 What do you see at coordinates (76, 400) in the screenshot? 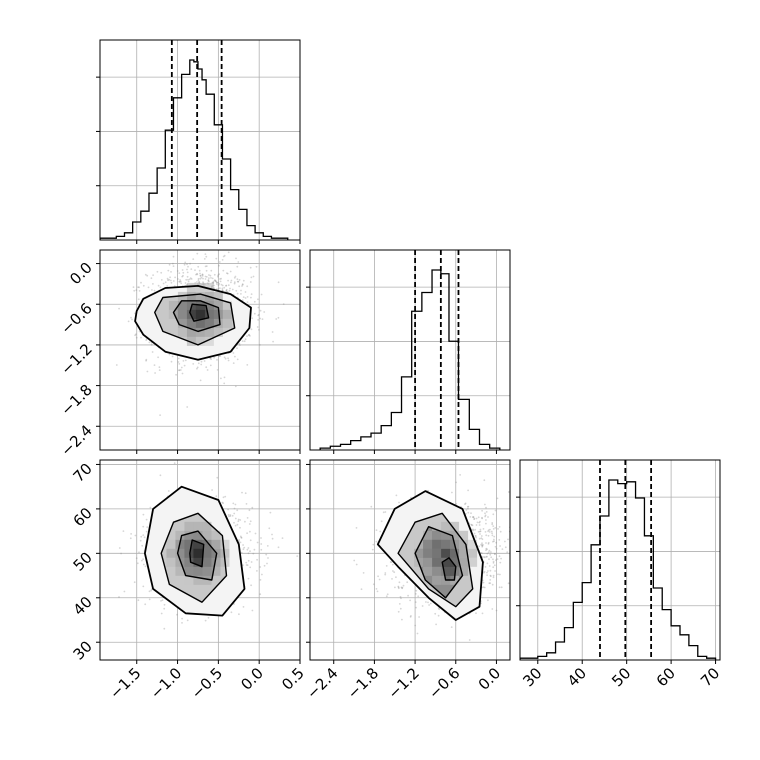
I see `y-tick-label: −1.8` at bounding box center [76, 400].